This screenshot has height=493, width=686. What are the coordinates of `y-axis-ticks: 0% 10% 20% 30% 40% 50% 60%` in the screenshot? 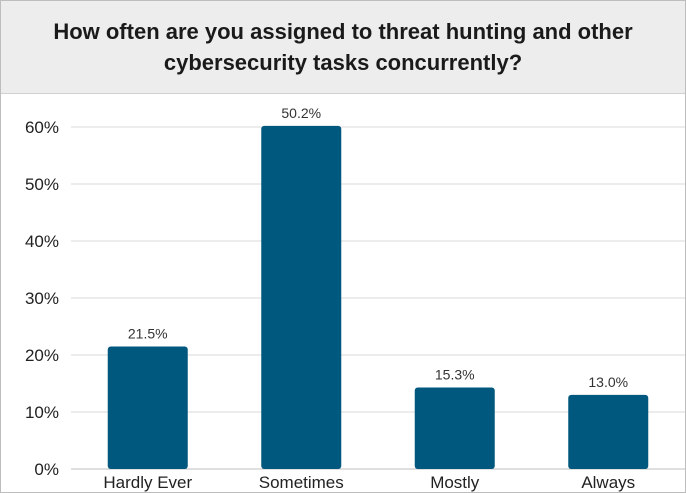 It's located at (42, 298).